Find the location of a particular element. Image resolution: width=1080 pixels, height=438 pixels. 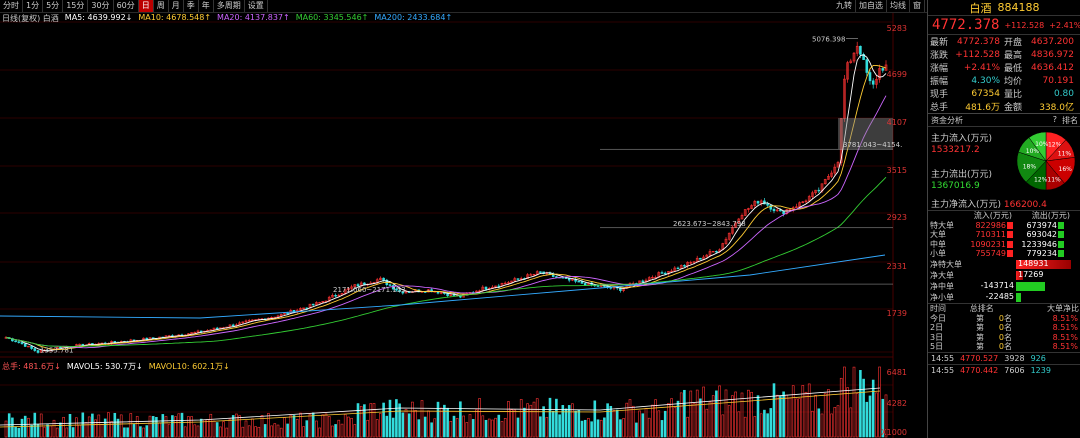

rank-suffix: 名 is located at coordinates (1008, 337).